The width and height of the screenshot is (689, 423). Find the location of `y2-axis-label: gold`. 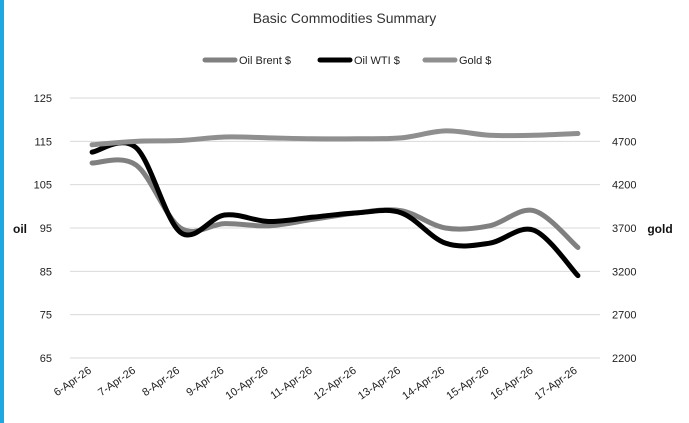

y2-axis-label: gold is located at coordinates (659, 229).